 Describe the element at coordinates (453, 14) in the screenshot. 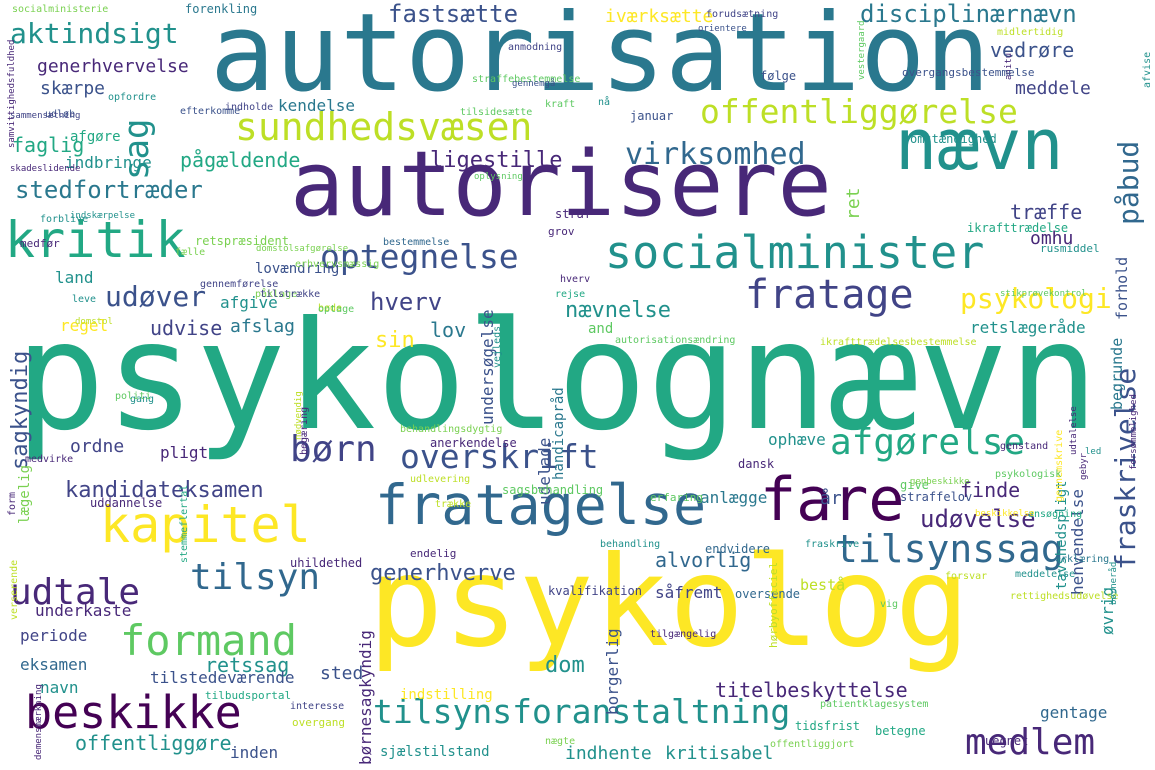

I see `word-31: fastsætte` at that location.